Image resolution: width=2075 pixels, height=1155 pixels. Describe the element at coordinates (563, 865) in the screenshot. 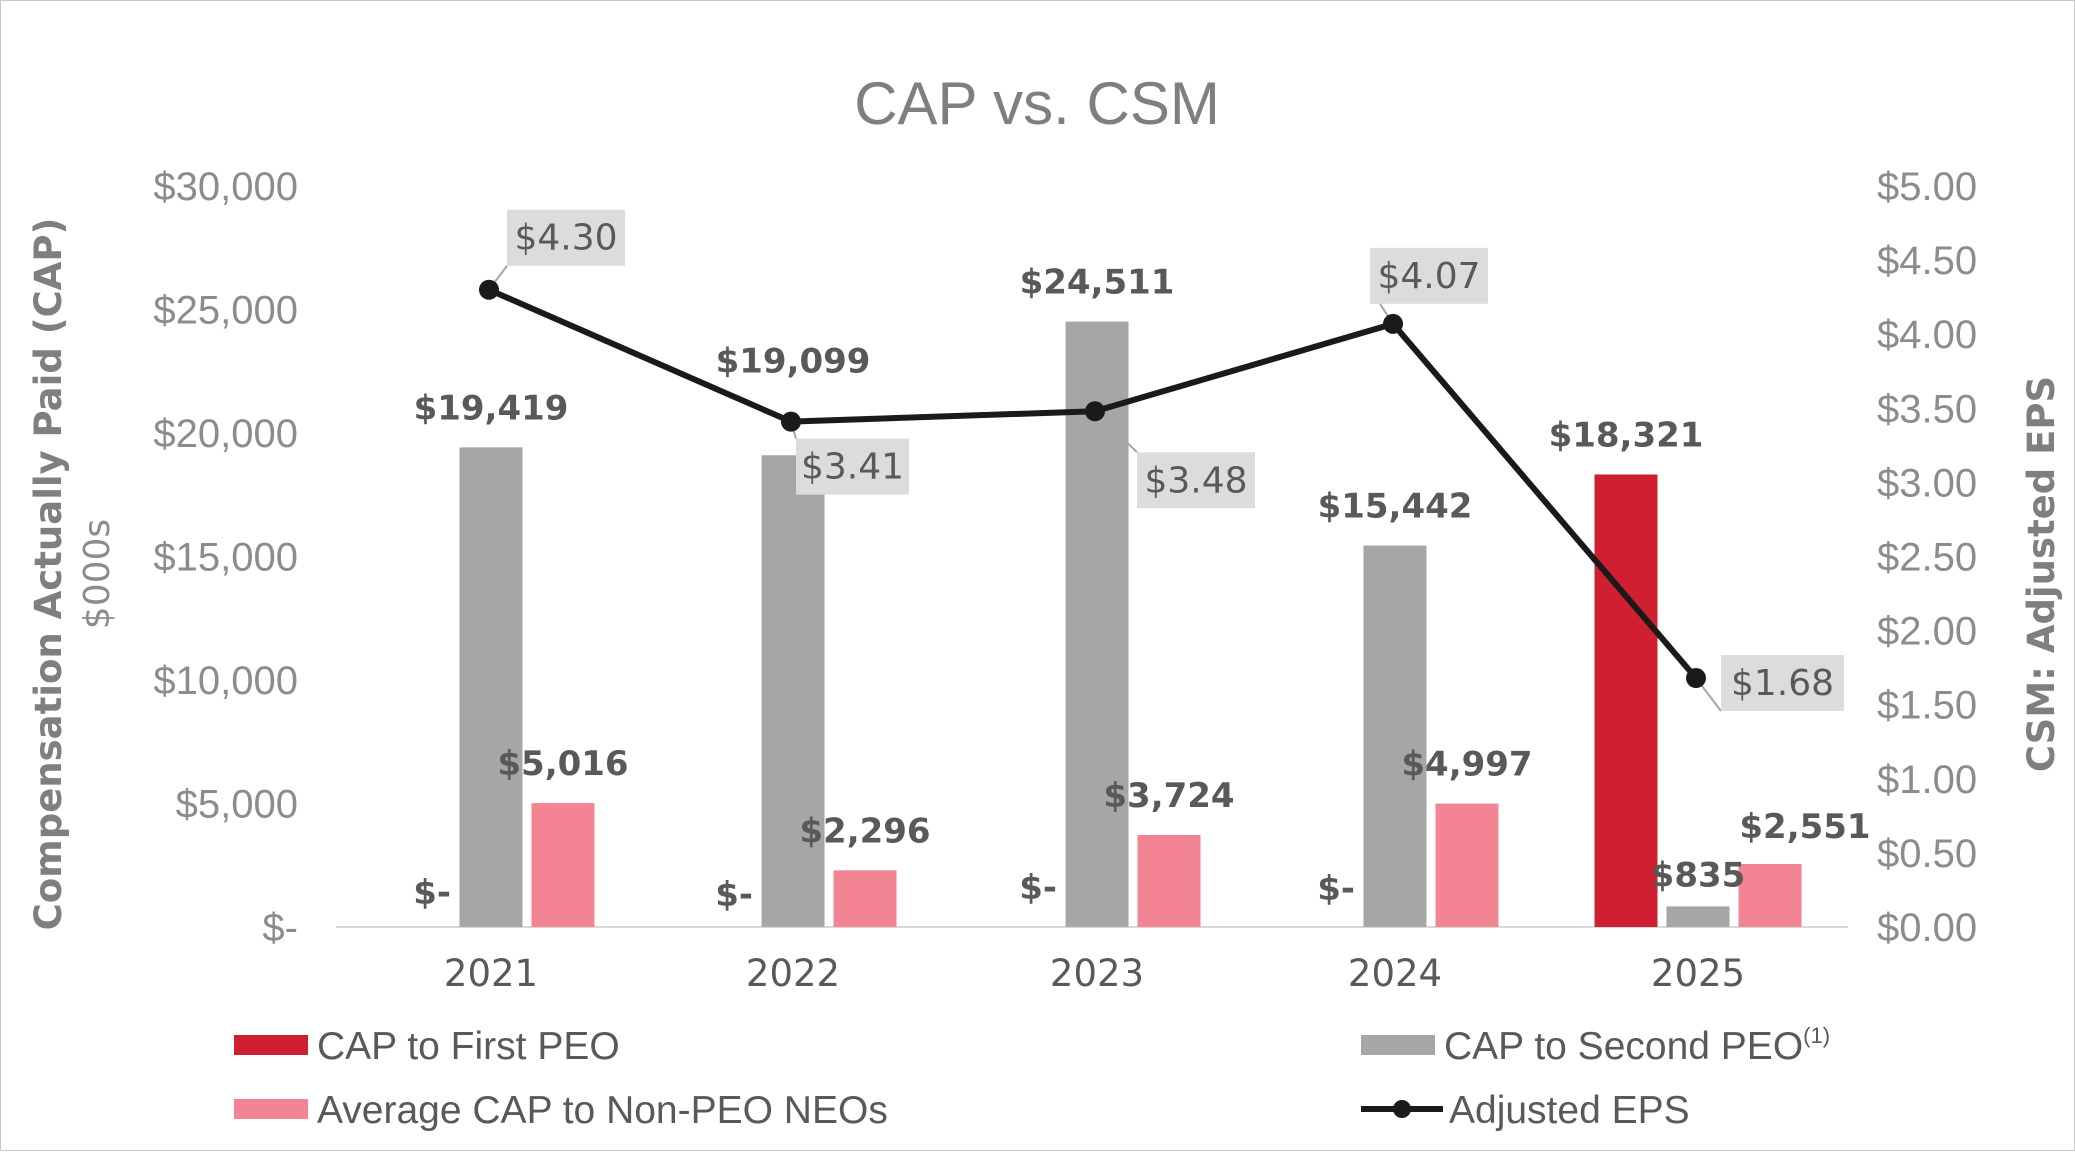

I see `bar-non_peo-2021` at that location.